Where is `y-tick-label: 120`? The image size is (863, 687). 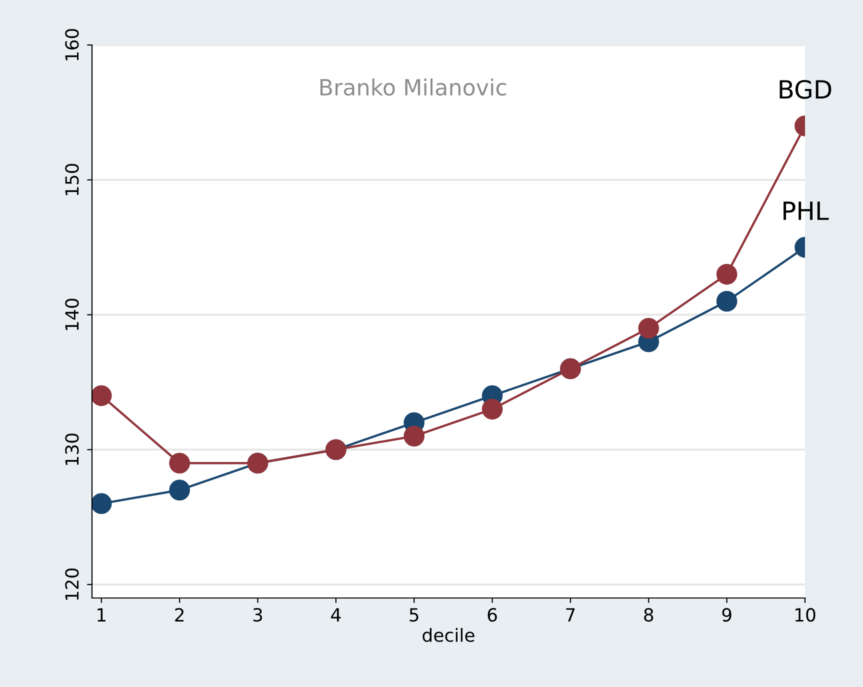
y-tick-label: 120 is located at coordinates (72, 584).